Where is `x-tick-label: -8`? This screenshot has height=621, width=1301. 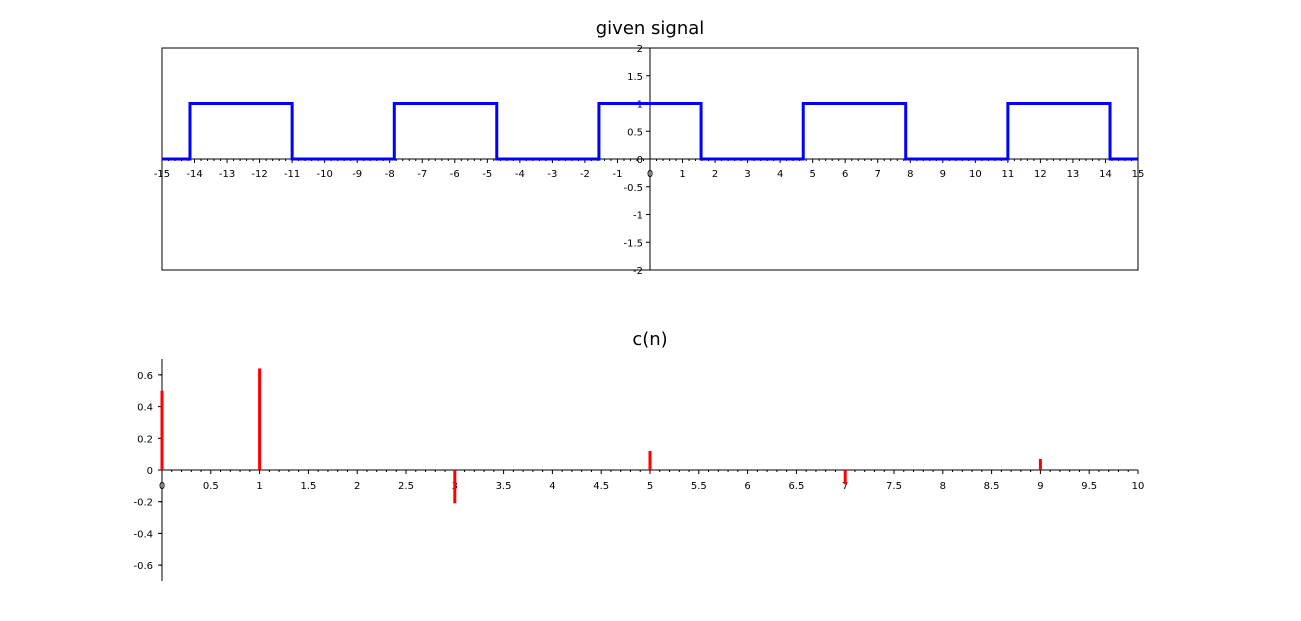
x-tick-label: -8 is located at coordinates (390, 174).